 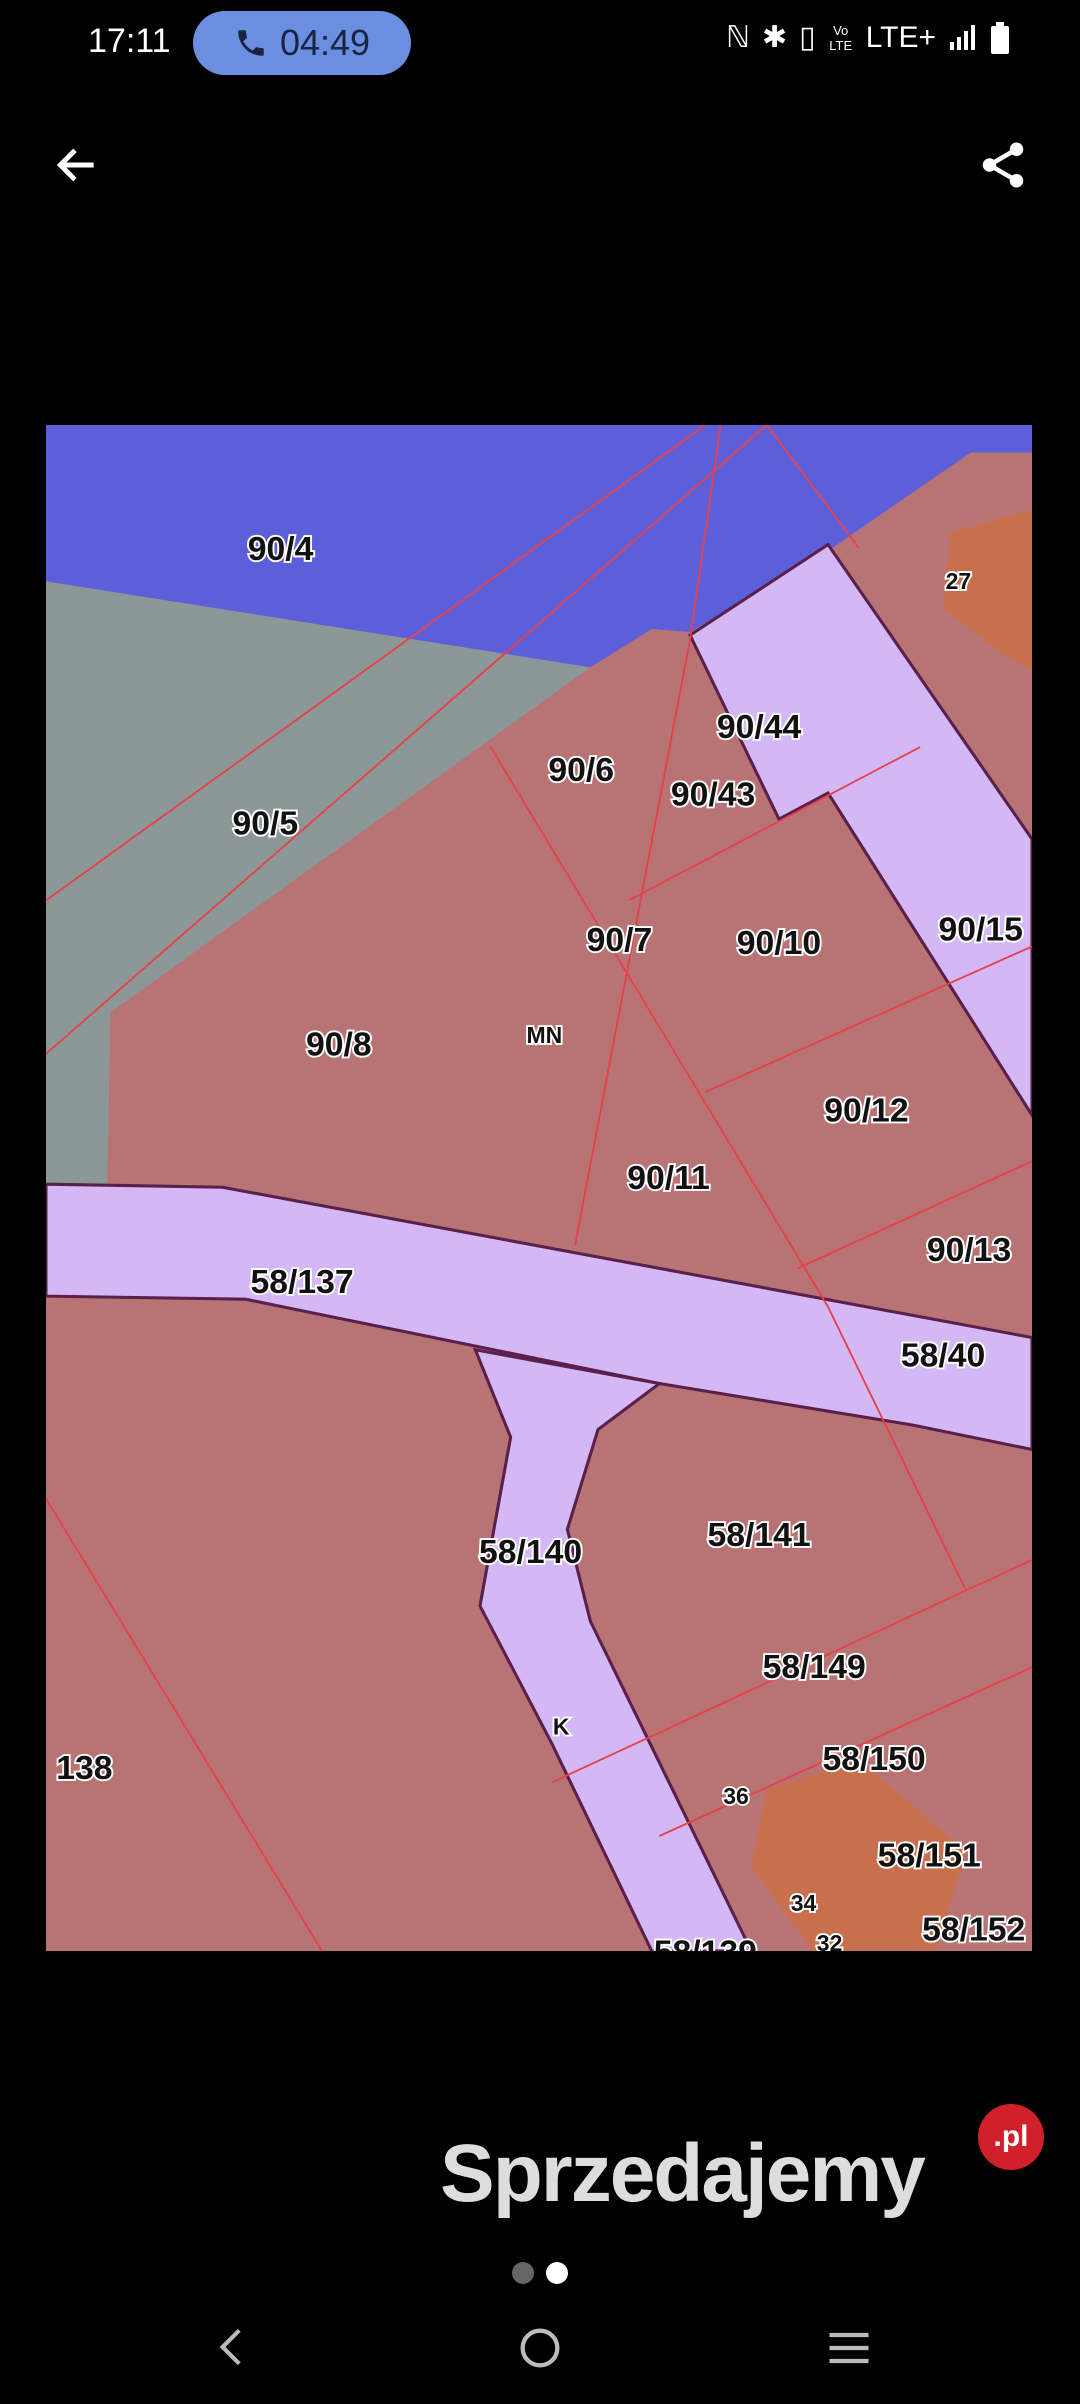 I want to click on sprzedajemy-logo: Sprzedajemy, so click(x=683, y=2173).